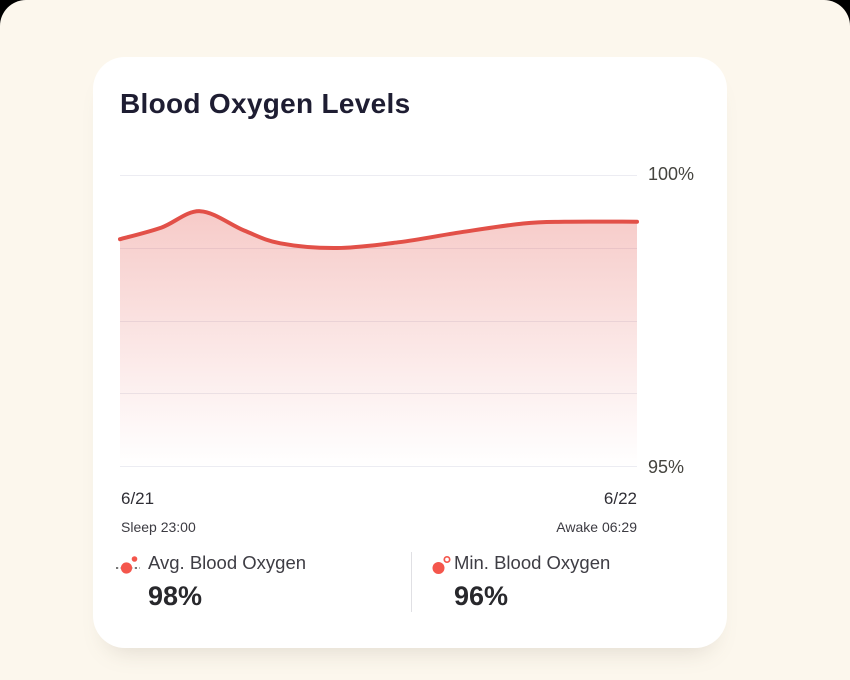 The height and width of the screenshot is (680, 850). What do you see at coordinates (158, 512) in the screenshot?
I see `x-axis-start: 6/21 Sleep 23:00` at bounding box center [158, 512].